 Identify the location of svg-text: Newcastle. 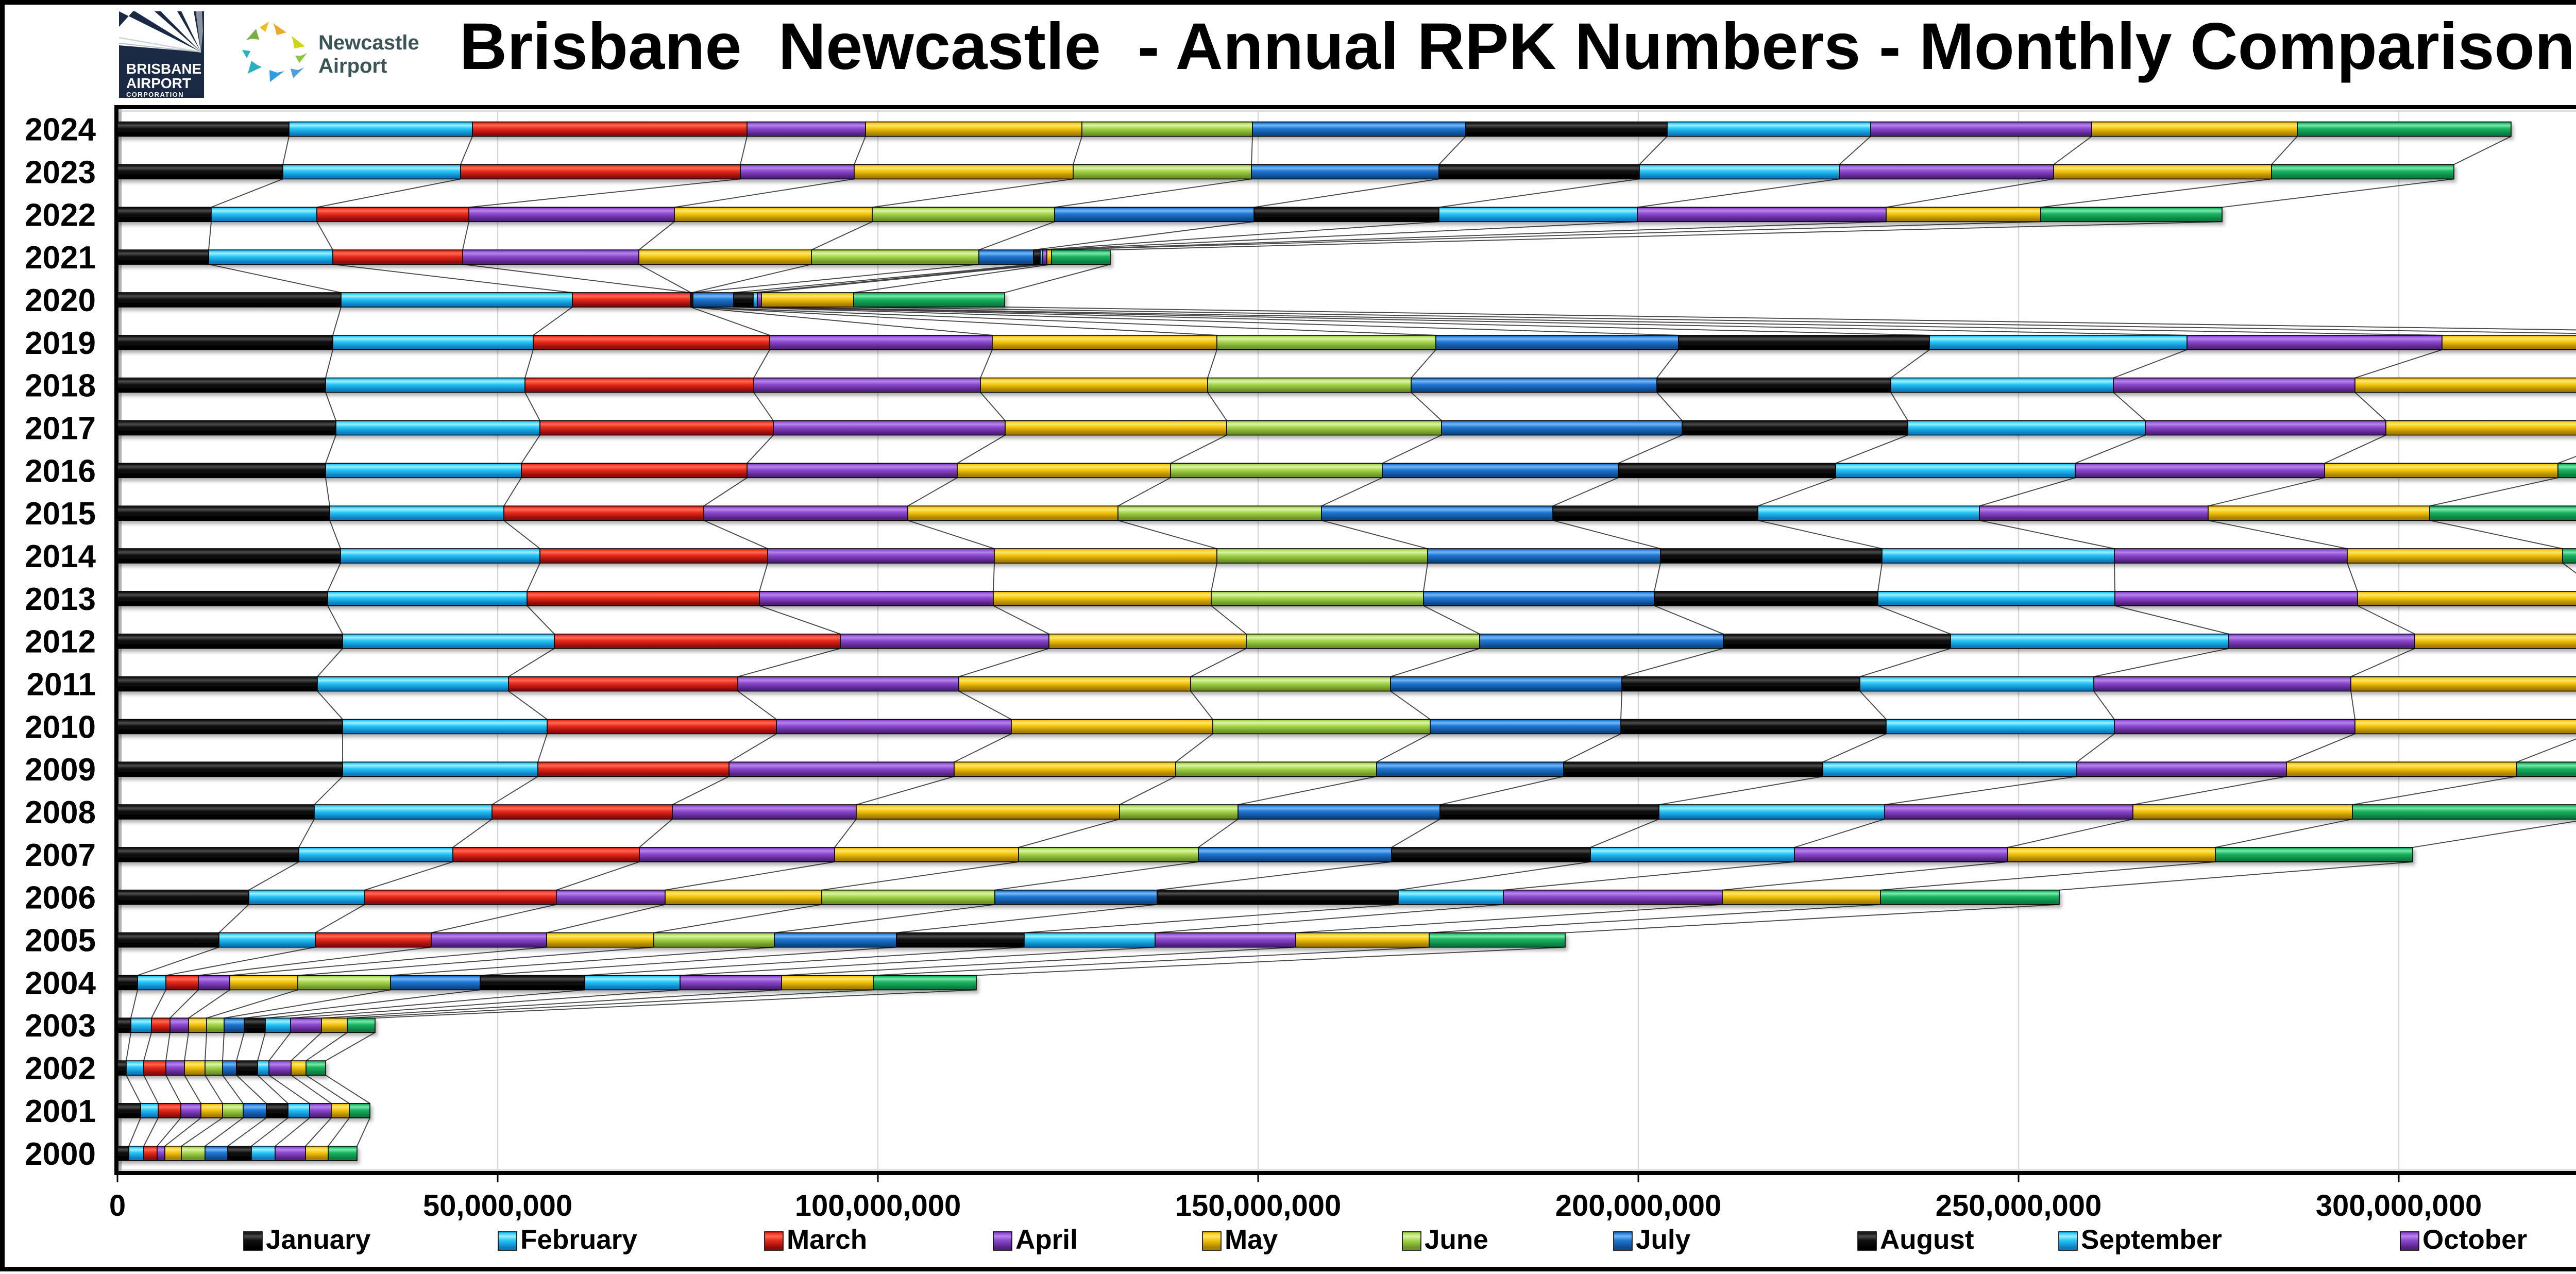
(369, 42).